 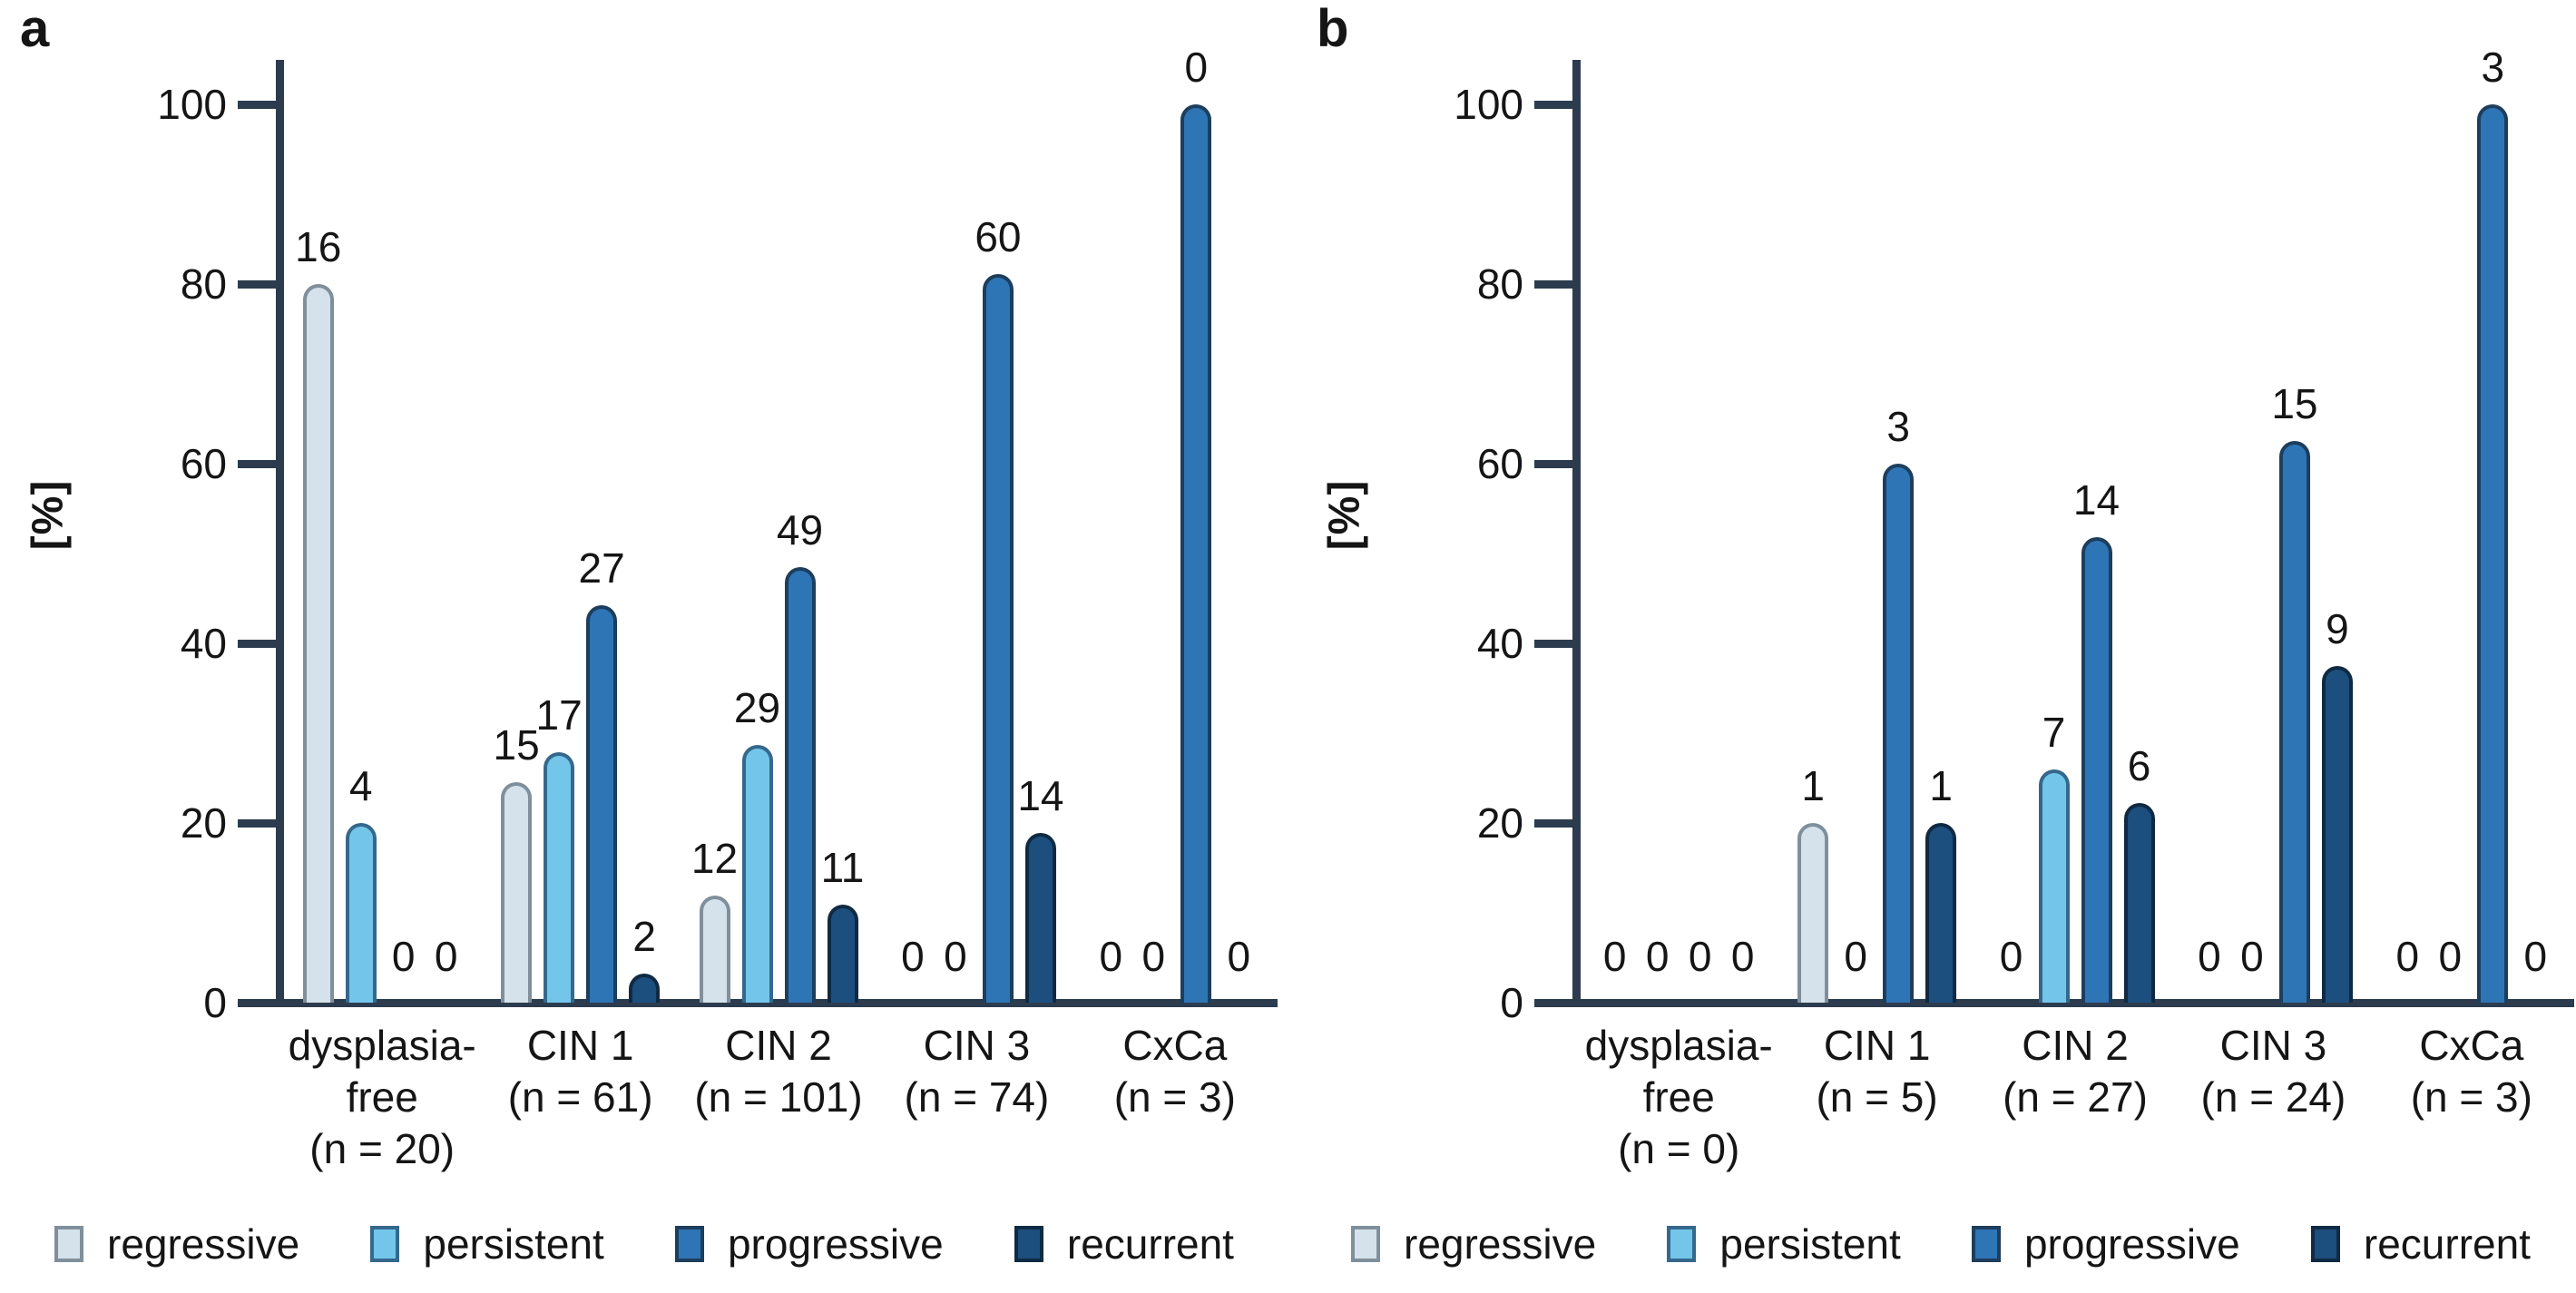 What do you see at coordinates (715, 858) in the screenshot?
I see `bar-value-label: 12` at bounding box center [715, 858].